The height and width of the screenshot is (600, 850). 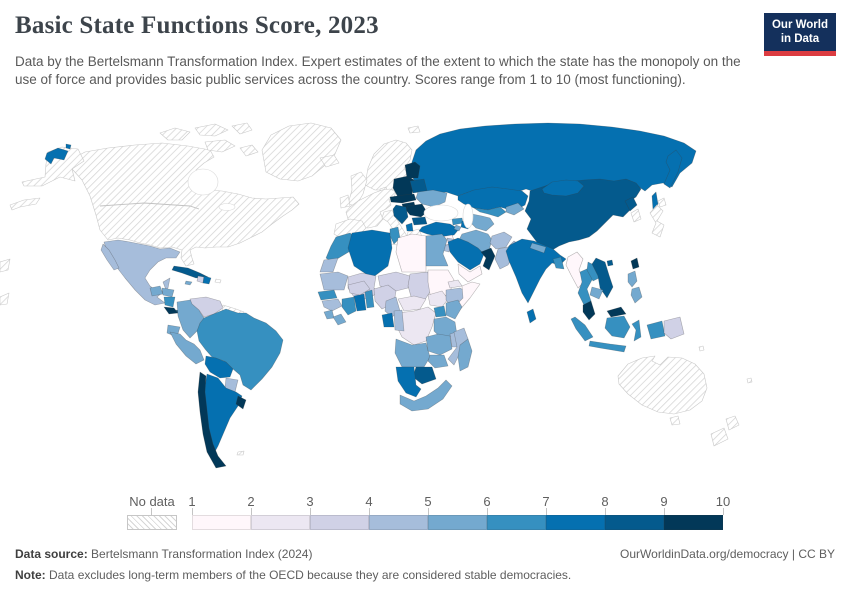 I want to click on country-libya, so click(x=411, y=253).